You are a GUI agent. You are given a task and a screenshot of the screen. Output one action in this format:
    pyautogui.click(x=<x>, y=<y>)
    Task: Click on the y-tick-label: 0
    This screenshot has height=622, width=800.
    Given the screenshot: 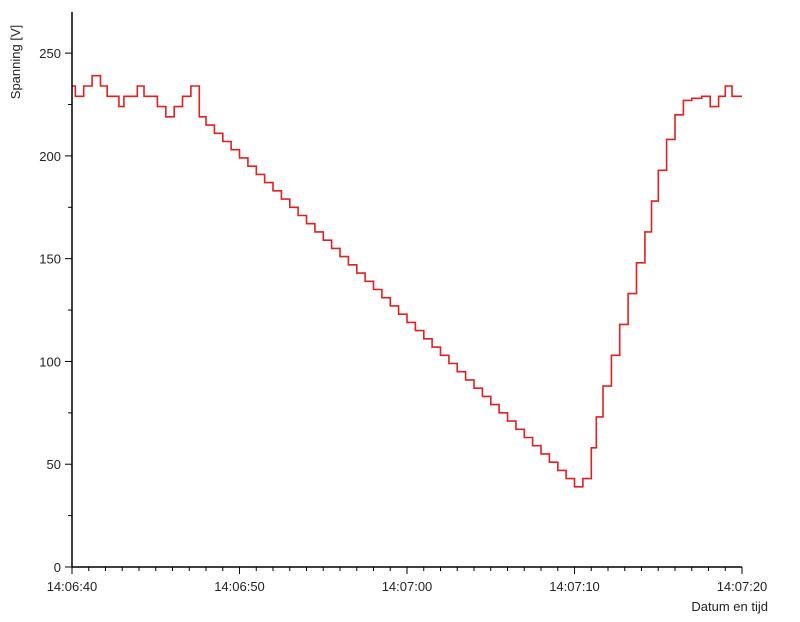 What is the action you would take?
    pyautogui.click(x=57, y=567)
    